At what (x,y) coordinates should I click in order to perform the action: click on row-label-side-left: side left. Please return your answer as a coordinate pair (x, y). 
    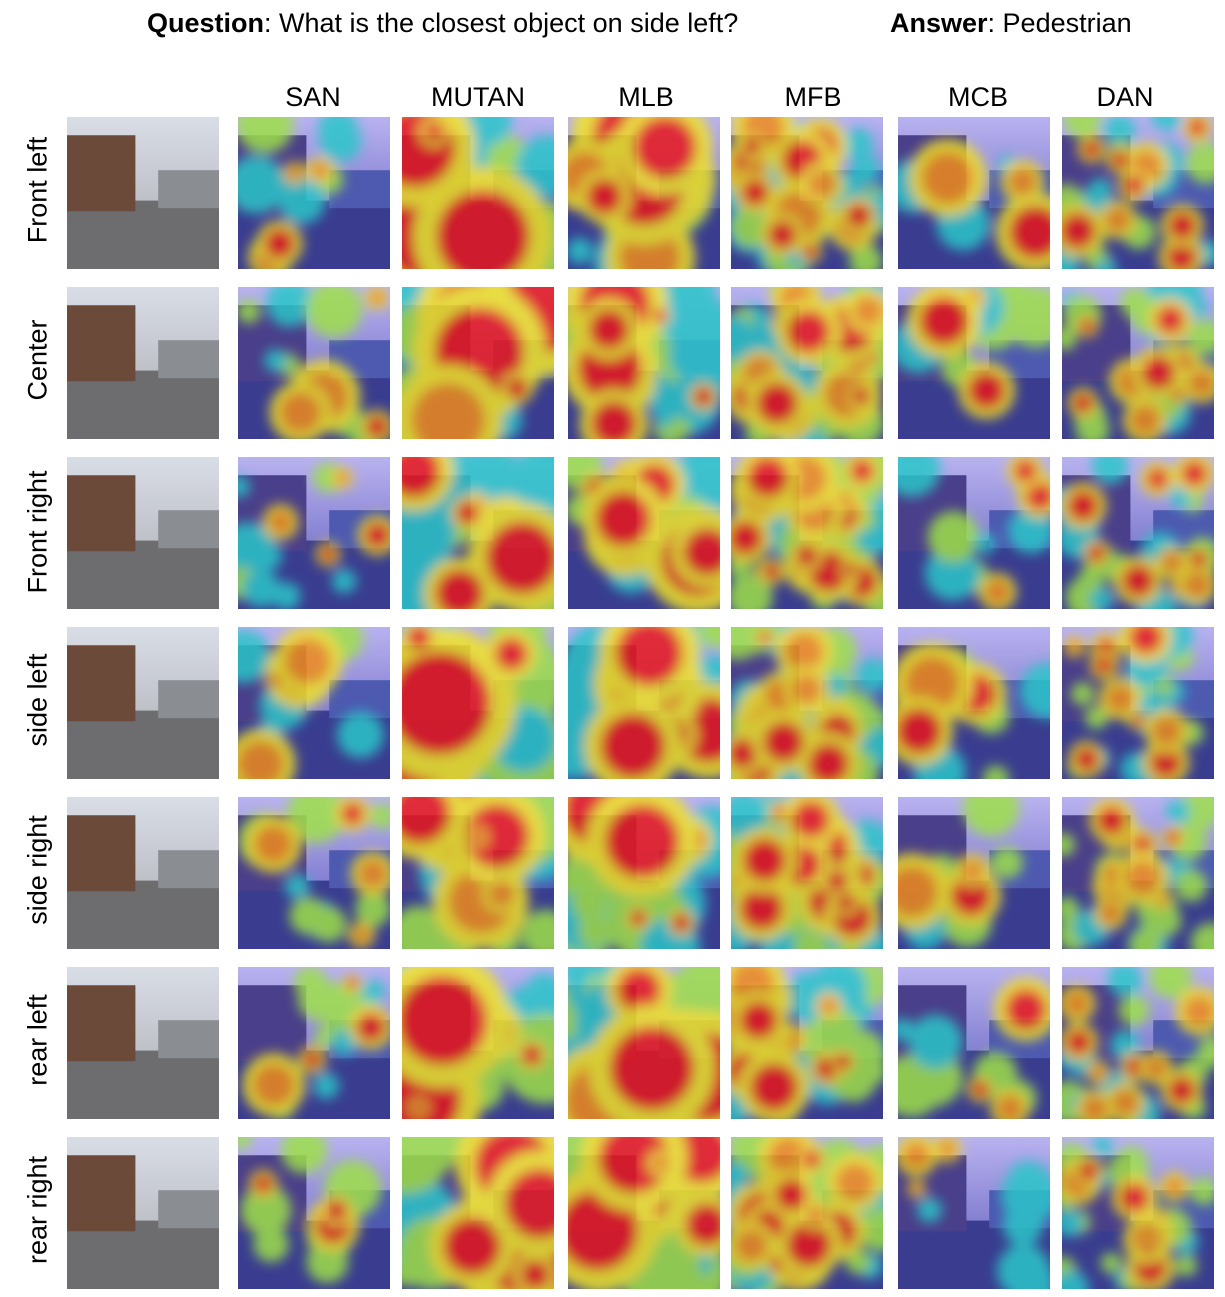
    Looking at the image, I should click on (37, 700).